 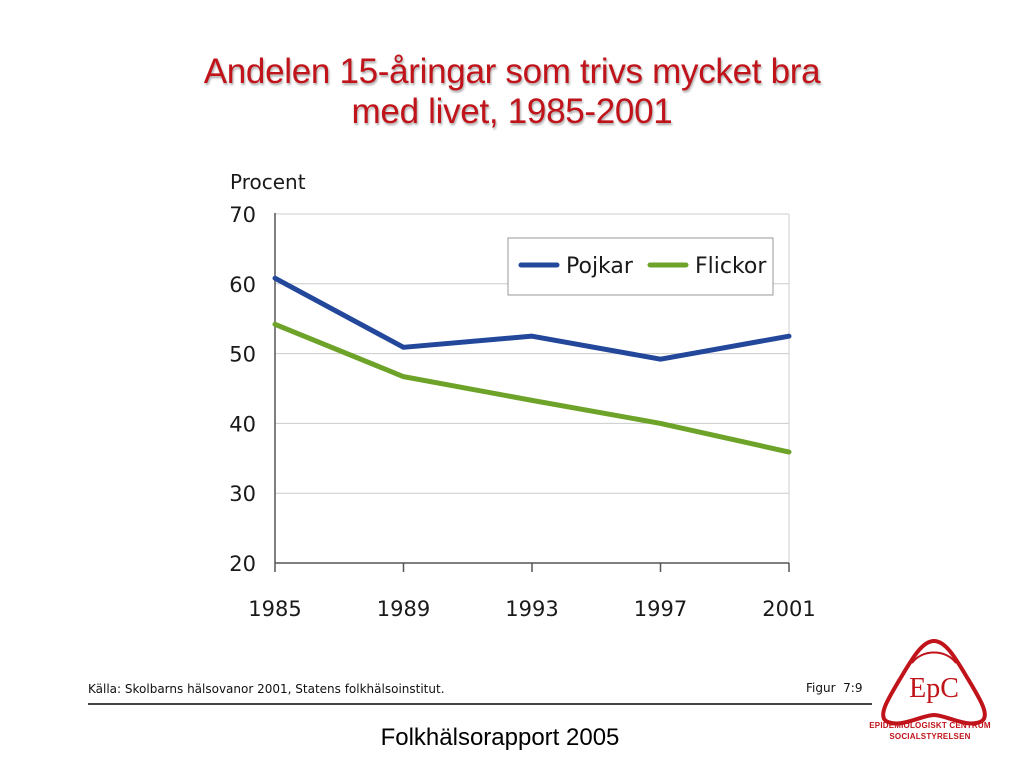 I want to click on slide-title-line1: Andelen 15-åringar som trivs mycket bra, so click(x=512, y=71).